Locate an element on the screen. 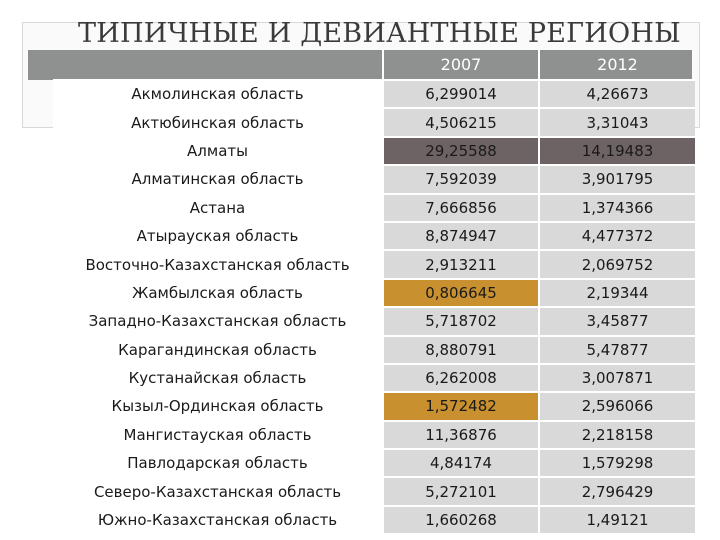  value-2007-highlighted: 29,25588 is located at coordinates (460, 150).